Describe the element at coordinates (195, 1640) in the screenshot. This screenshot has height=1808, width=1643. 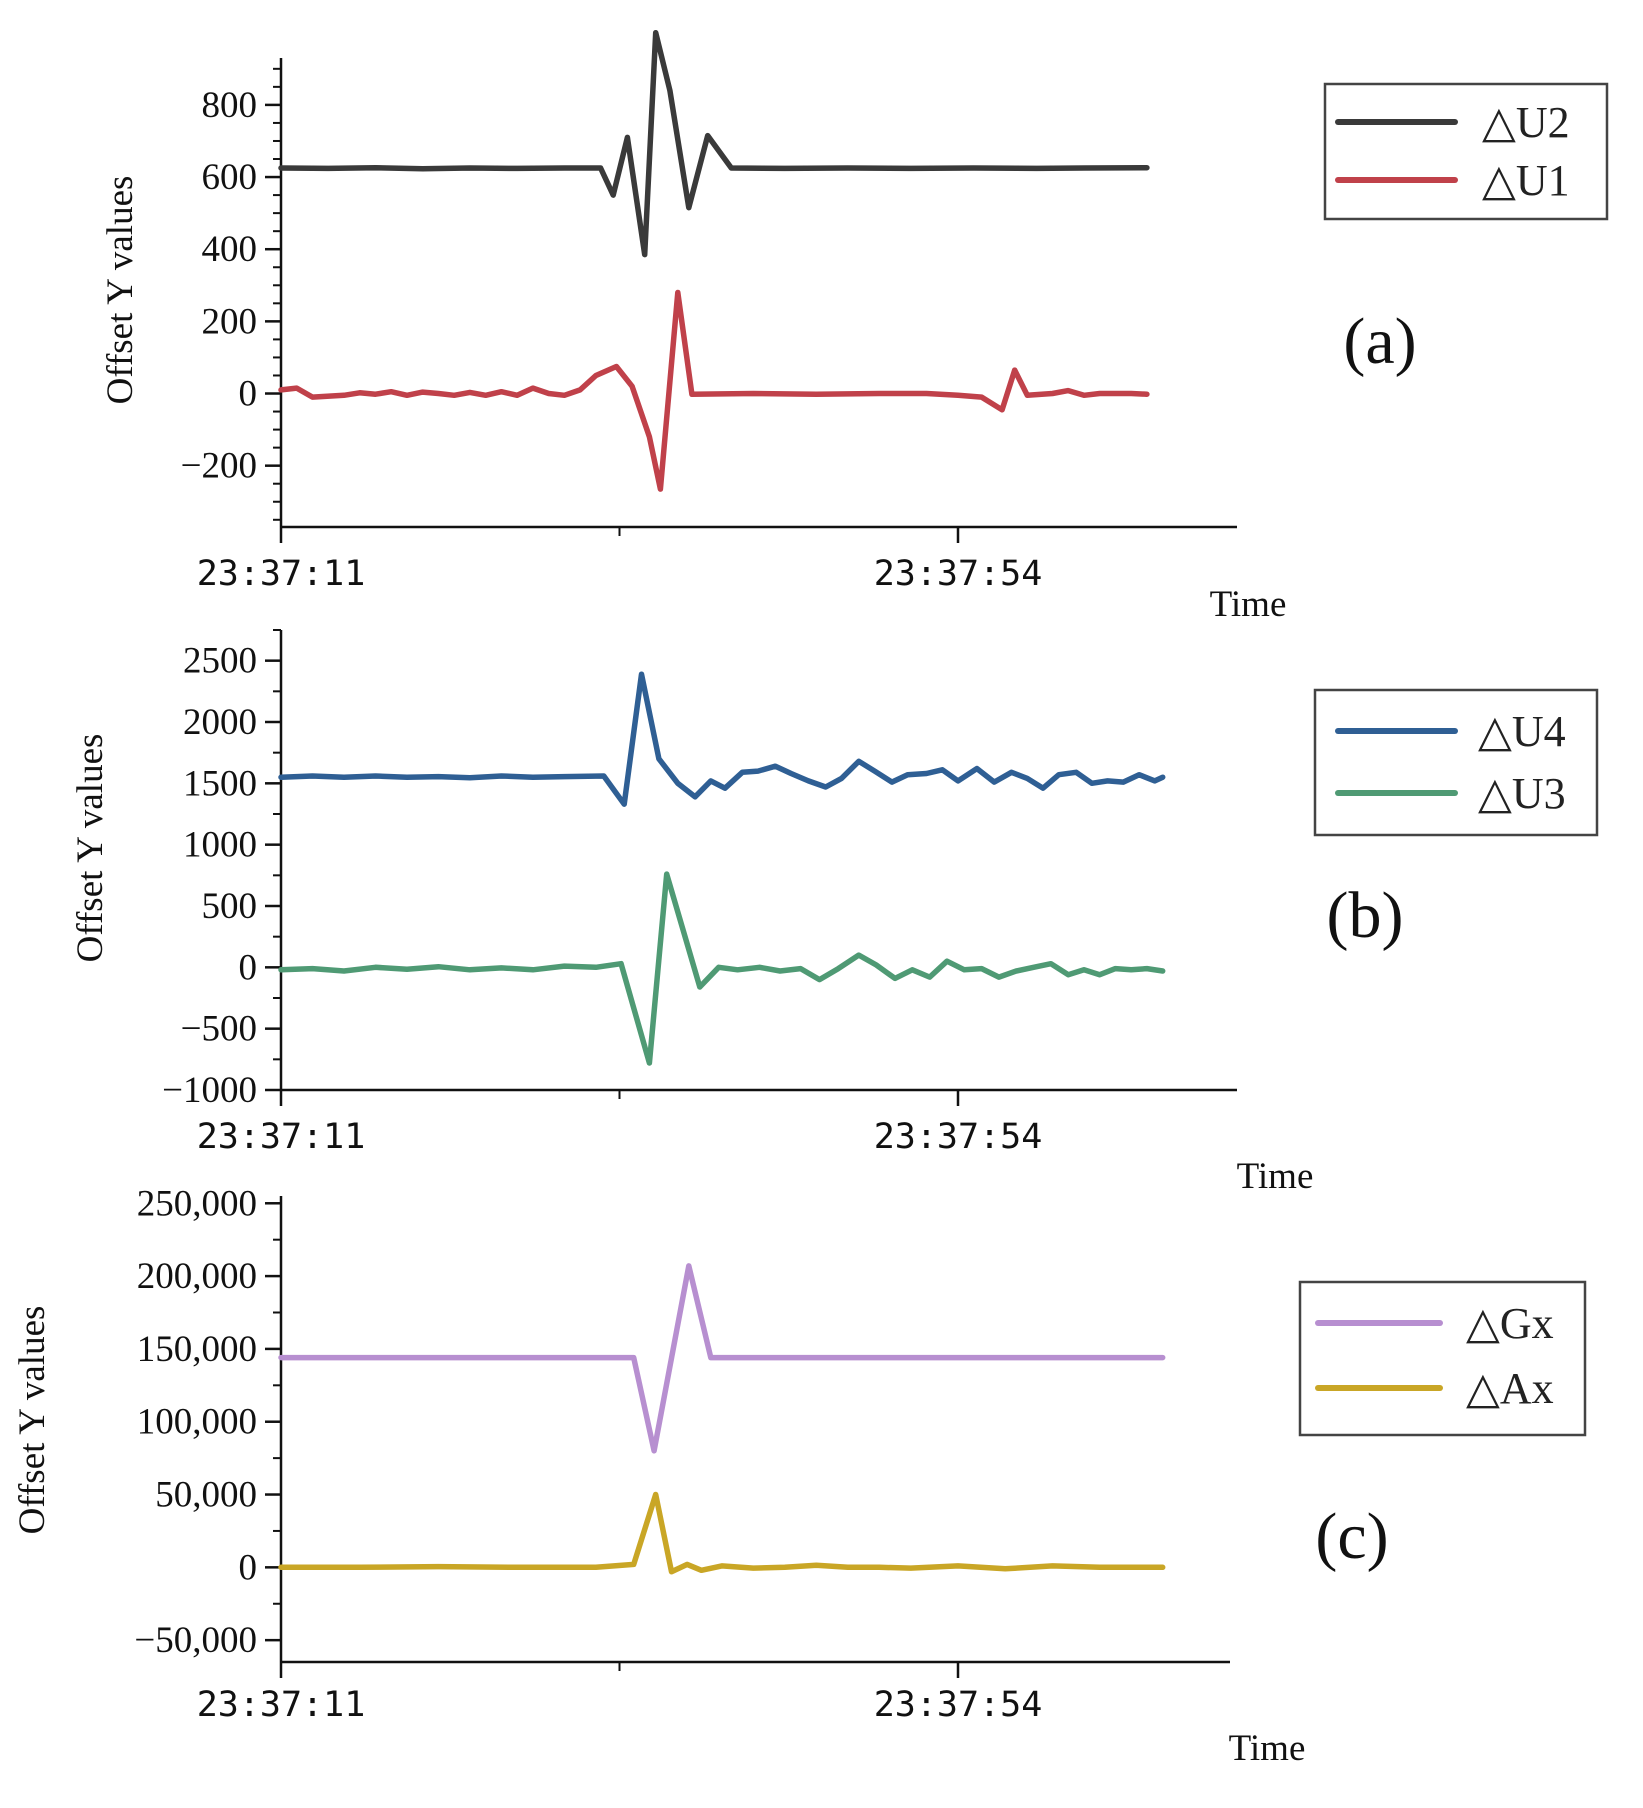
I see `y-tick-label: −50,000` at that location.